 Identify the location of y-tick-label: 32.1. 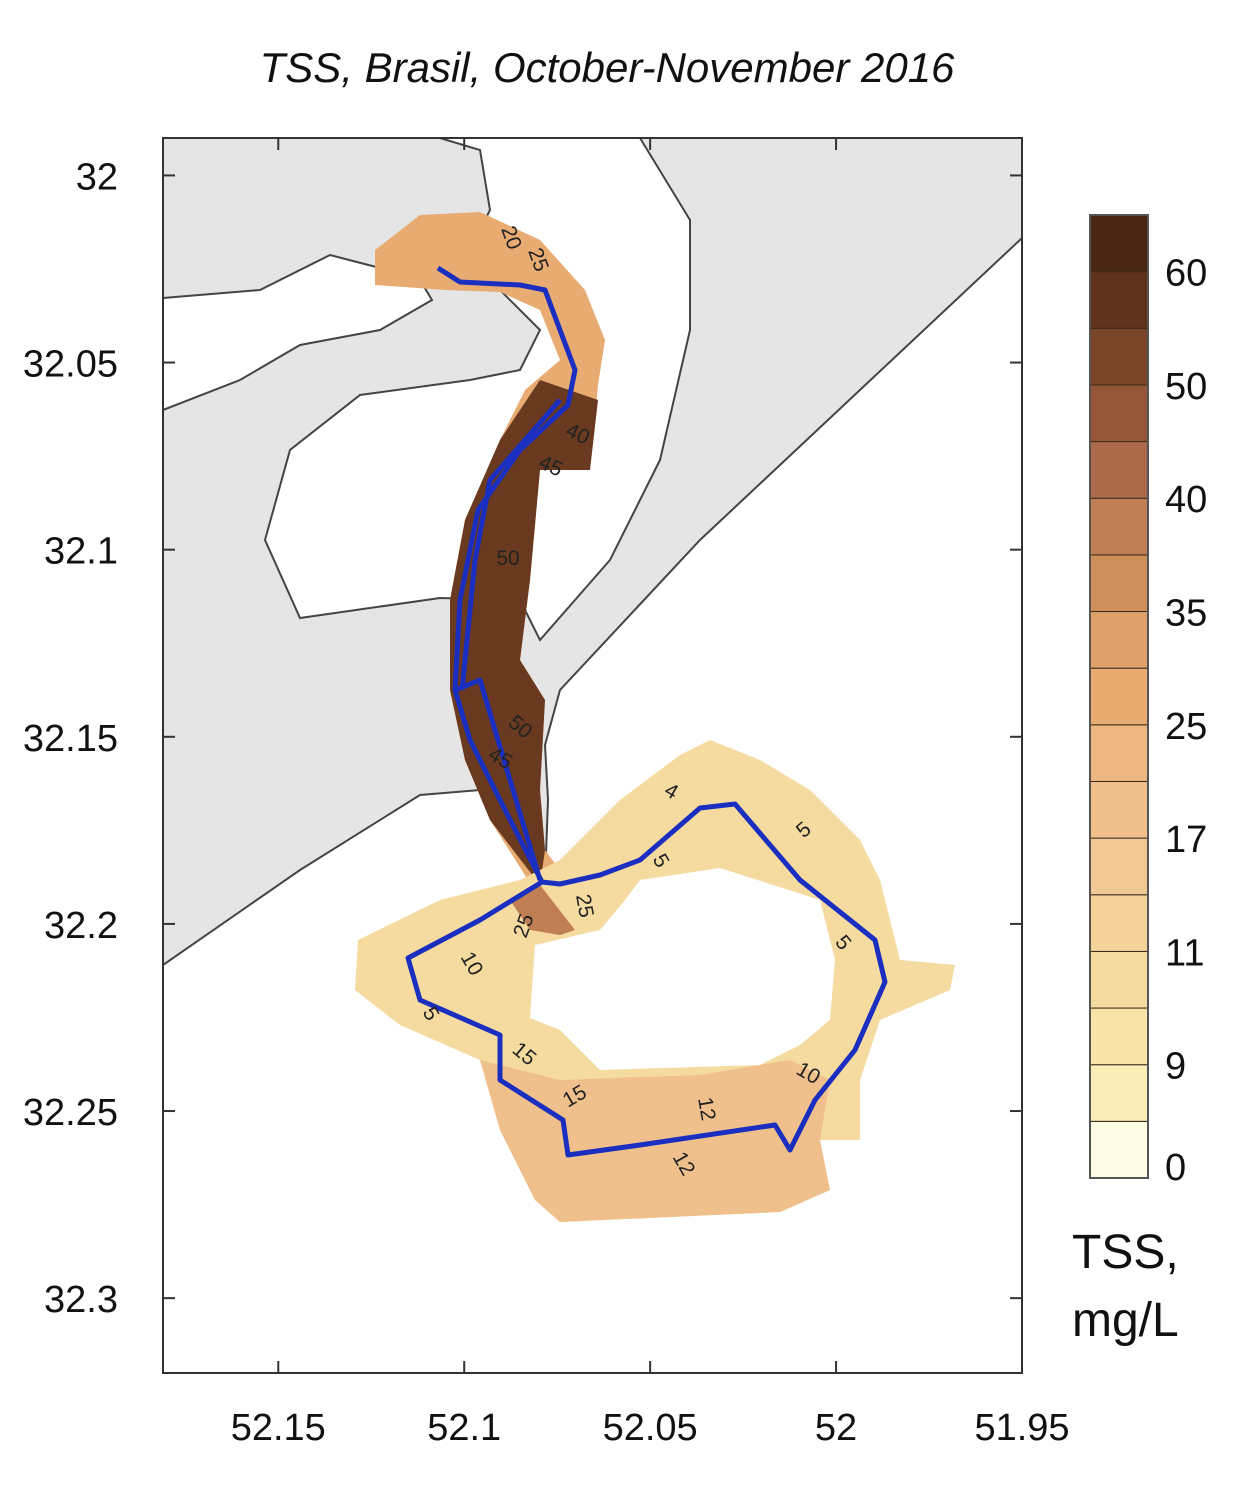
(81, 552).